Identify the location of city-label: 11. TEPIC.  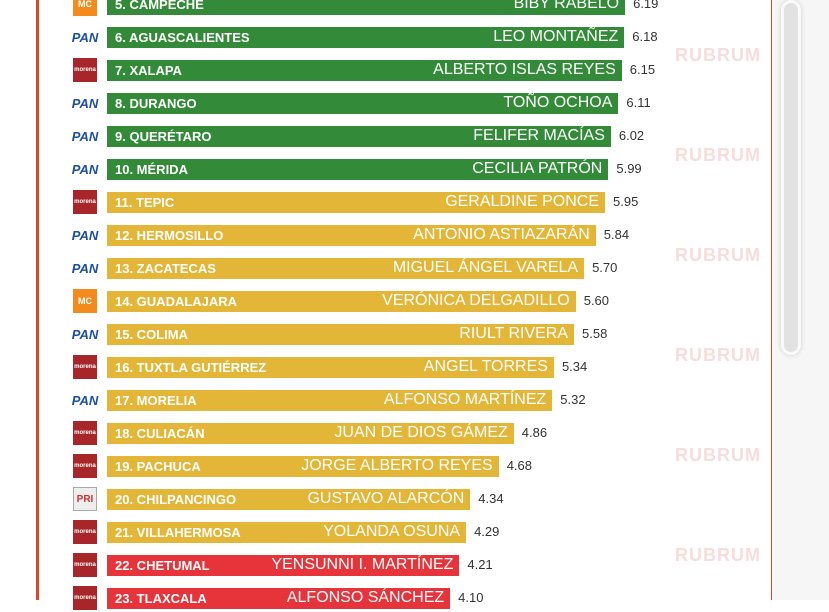
(145, 202).